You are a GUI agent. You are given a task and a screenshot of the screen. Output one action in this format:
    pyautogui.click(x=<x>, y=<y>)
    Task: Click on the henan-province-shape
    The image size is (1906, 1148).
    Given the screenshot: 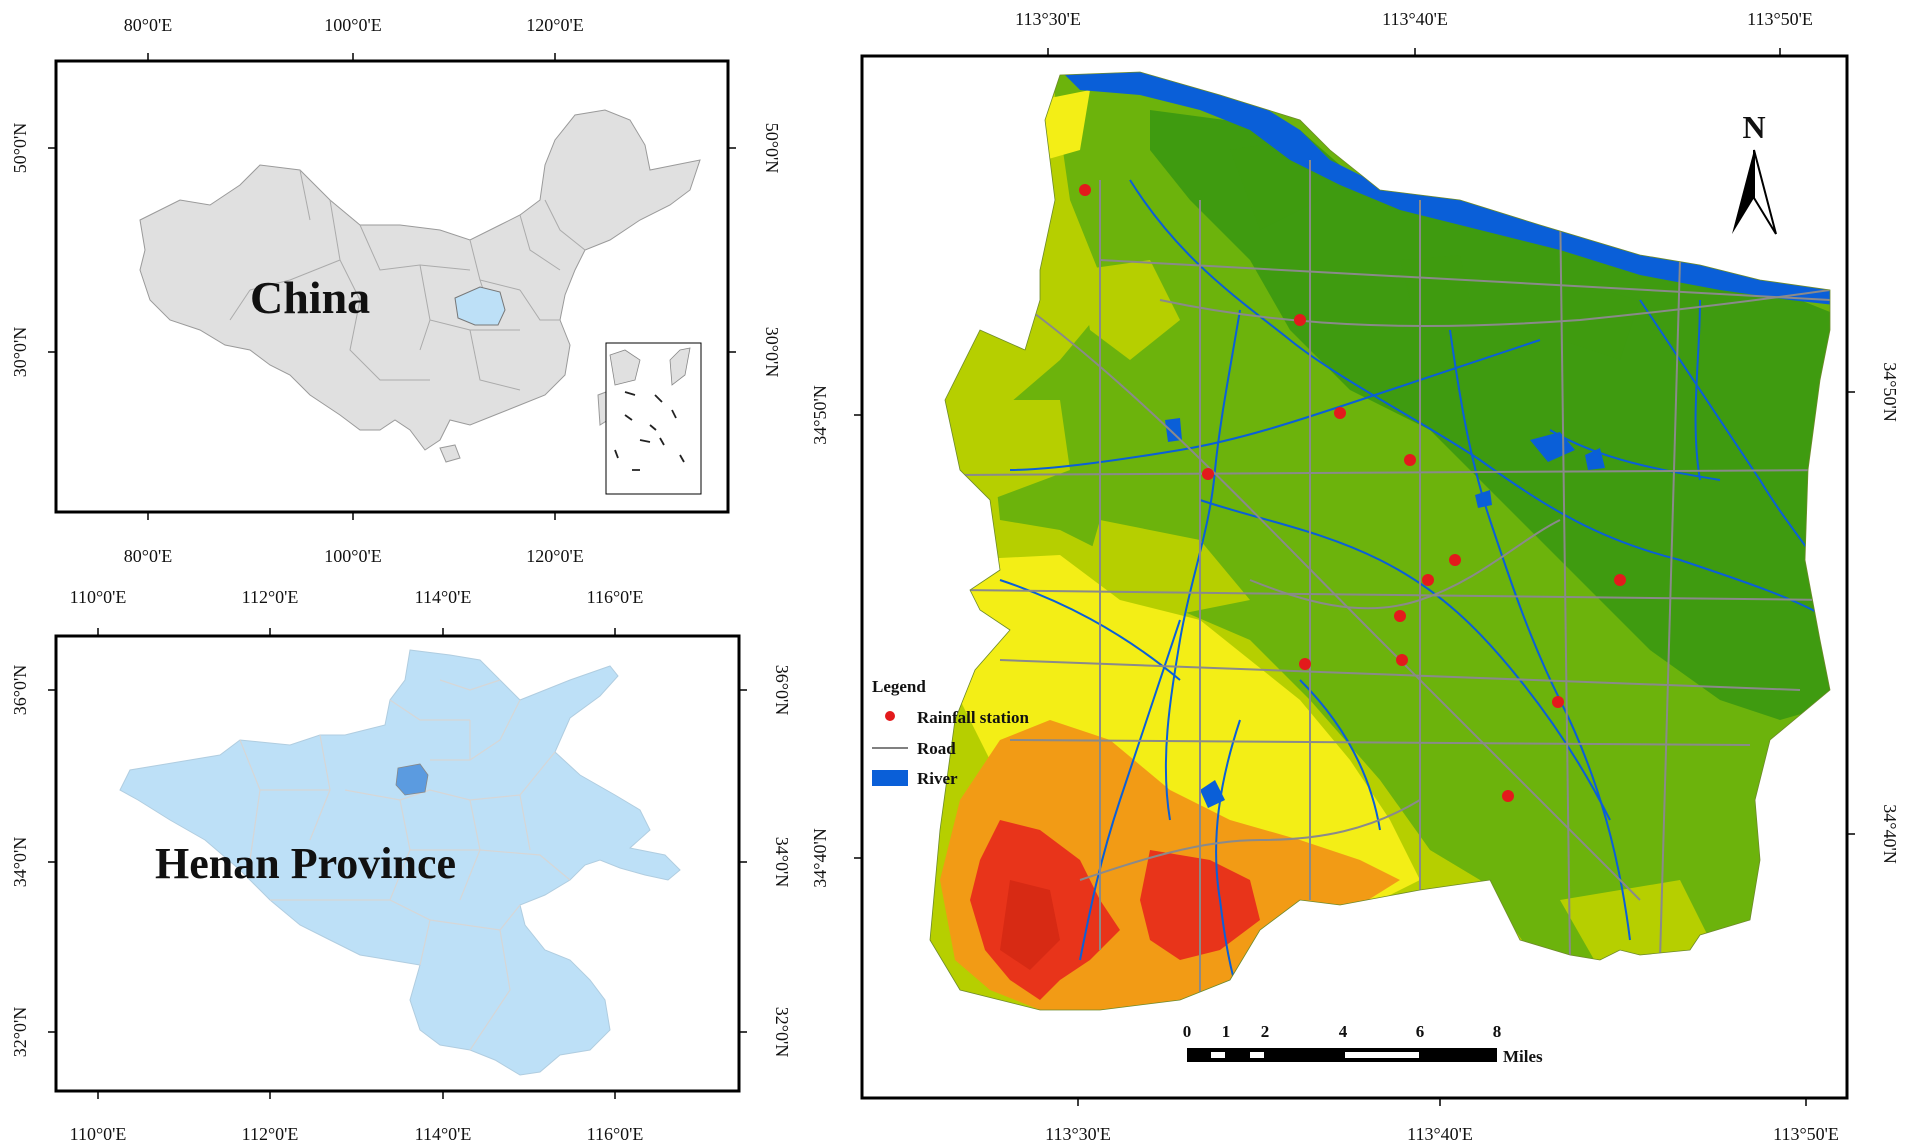 What is the action you would take?
    pyautogui.click(x=400, y=862)
    